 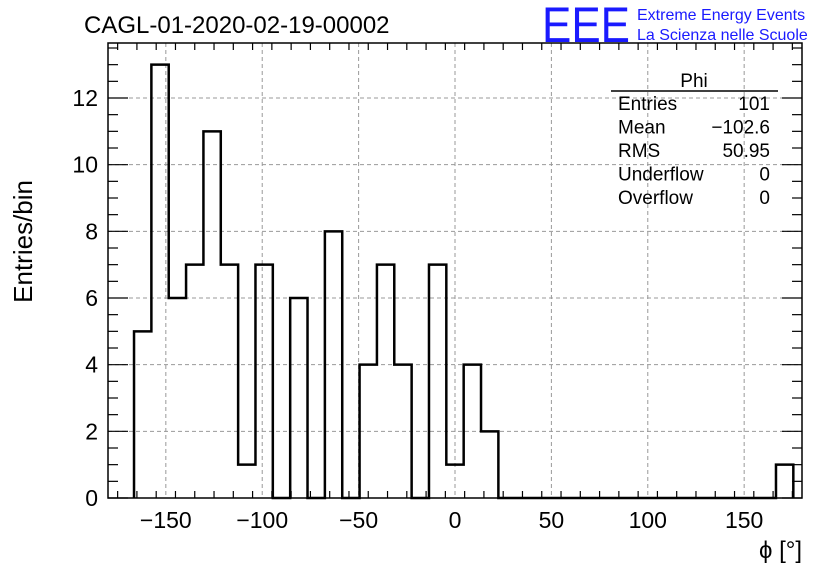 What do you see at coordinates (693, 81) in the screenshot?
I see `stats-title: Phi` at bounding box center [693, 81].